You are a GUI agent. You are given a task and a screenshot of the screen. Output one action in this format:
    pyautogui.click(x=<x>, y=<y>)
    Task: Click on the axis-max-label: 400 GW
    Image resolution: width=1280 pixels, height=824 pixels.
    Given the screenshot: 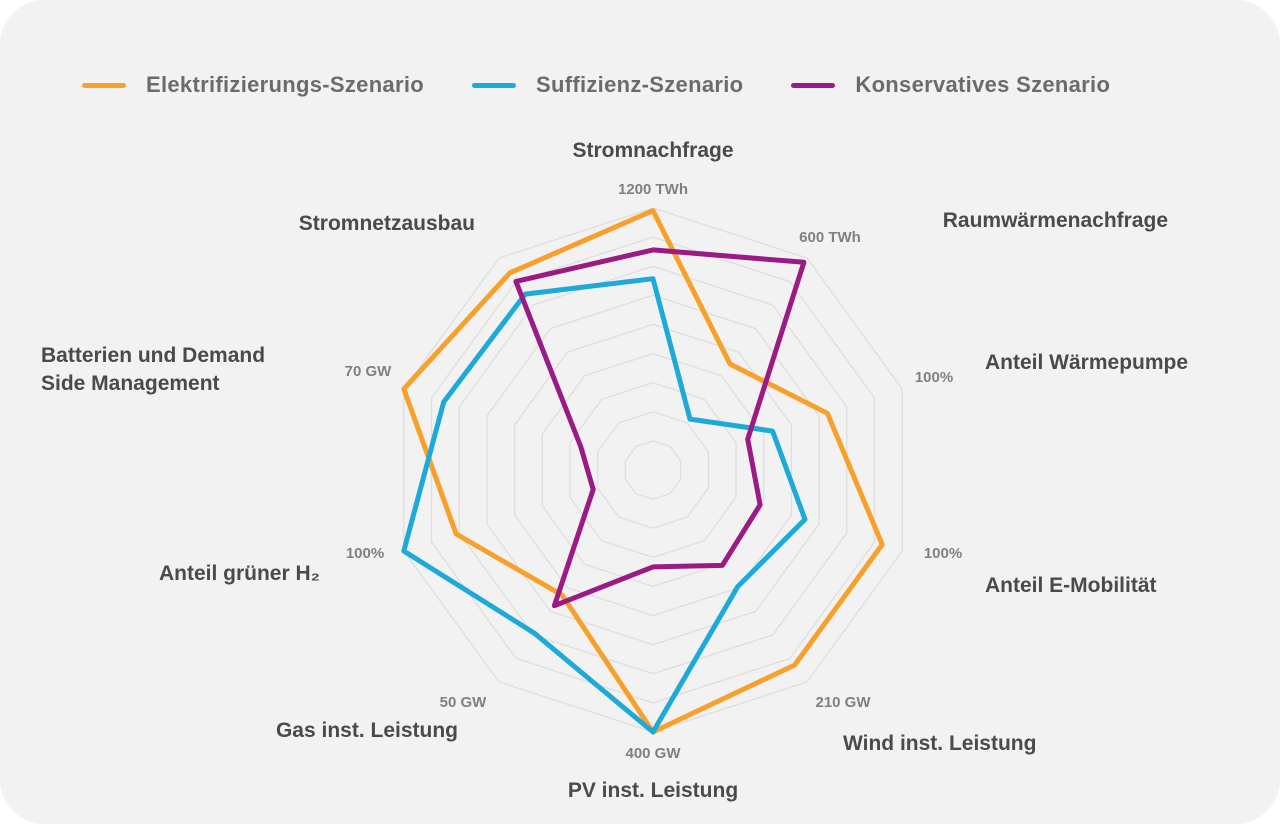 What is the action you would take?
    pyautogui.click(x=653, y=753)
    